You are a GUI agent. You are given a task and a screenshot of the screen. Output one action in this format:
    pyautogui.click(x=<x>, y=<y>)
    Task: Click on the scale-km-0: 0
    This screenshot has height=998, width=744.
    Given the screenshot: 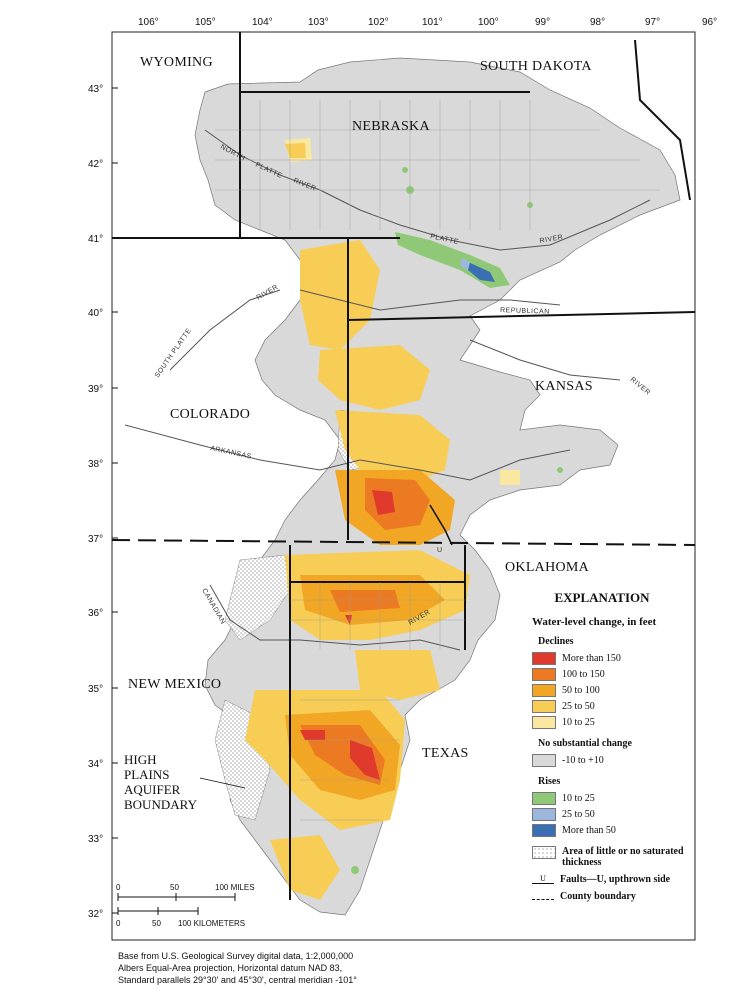 What is the action you would take?
    pyautogui.click(x=118, y=923)
    